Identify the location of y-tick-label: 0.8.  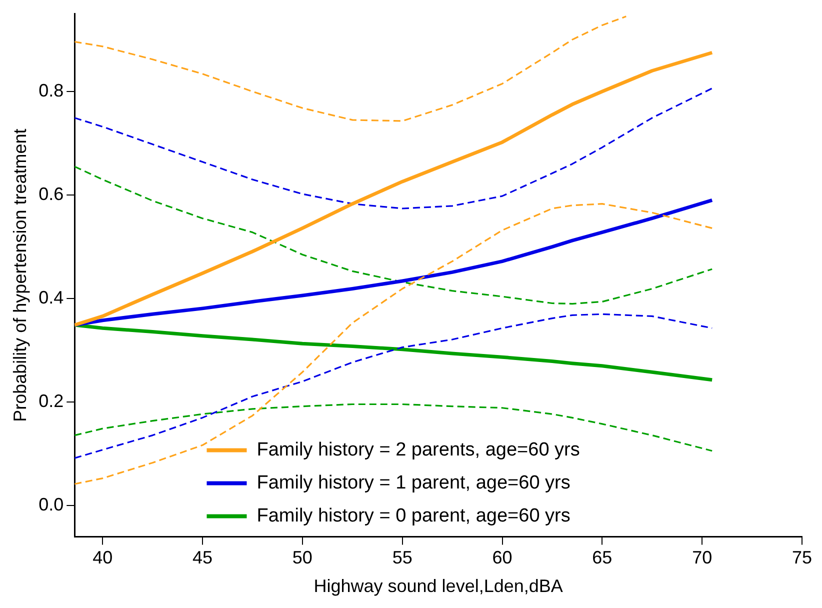
(51, 90).